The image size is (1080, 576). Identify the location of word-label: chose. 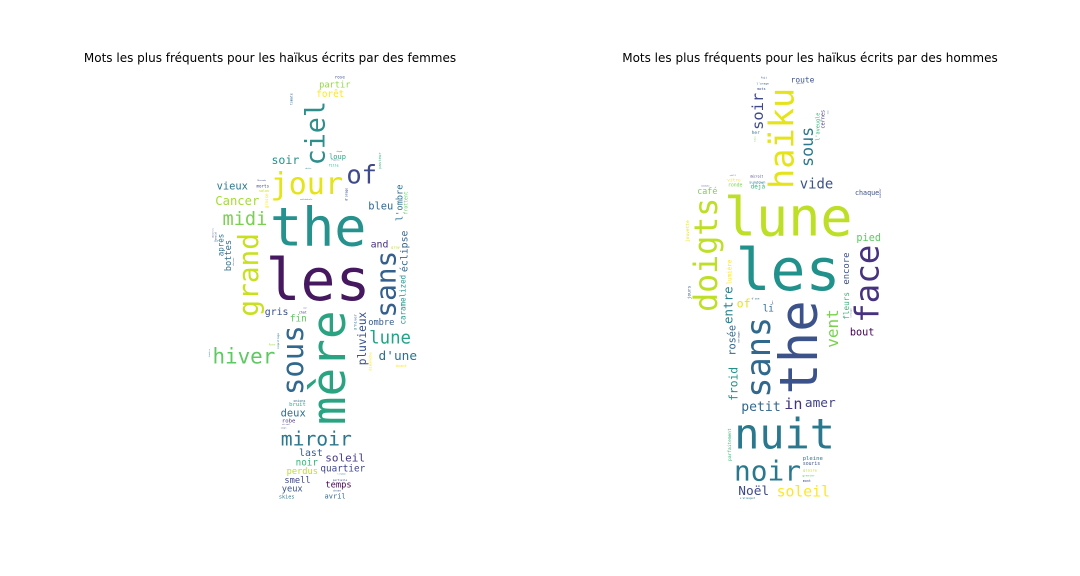
(337, 491).